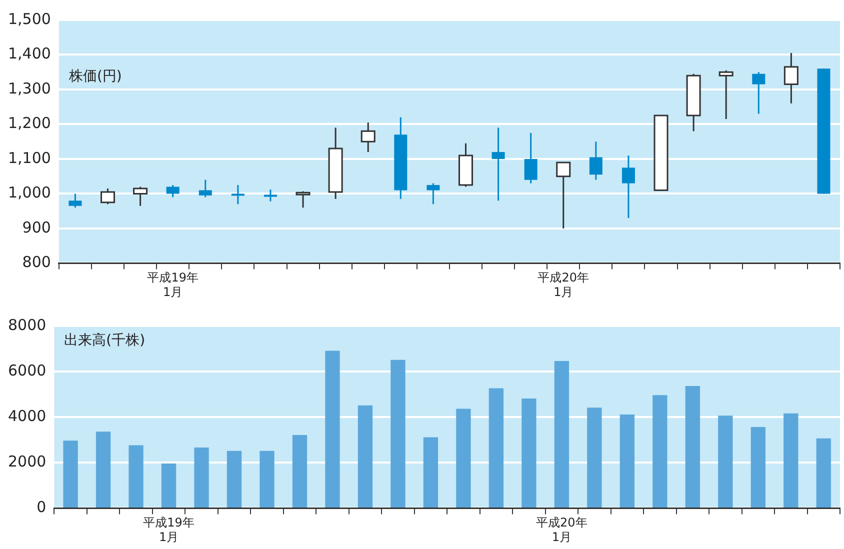  Describe the element at coordinates (29, 157) in the screenshot. I see `y-tick-label: 1,100` at that location.